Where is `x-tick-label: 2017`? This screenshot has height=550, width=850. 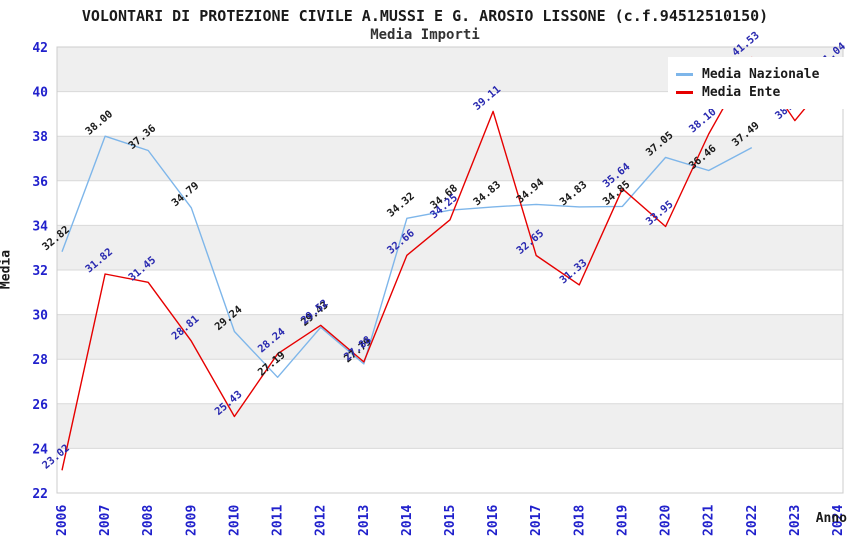 x-tick-label: 2017 is located at coordinates (536, 520).